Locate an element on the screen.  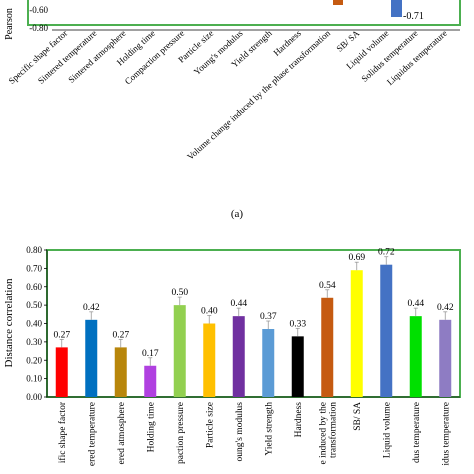
distance-y-tick-label: 0.60 is located at coordinates (34, 287).